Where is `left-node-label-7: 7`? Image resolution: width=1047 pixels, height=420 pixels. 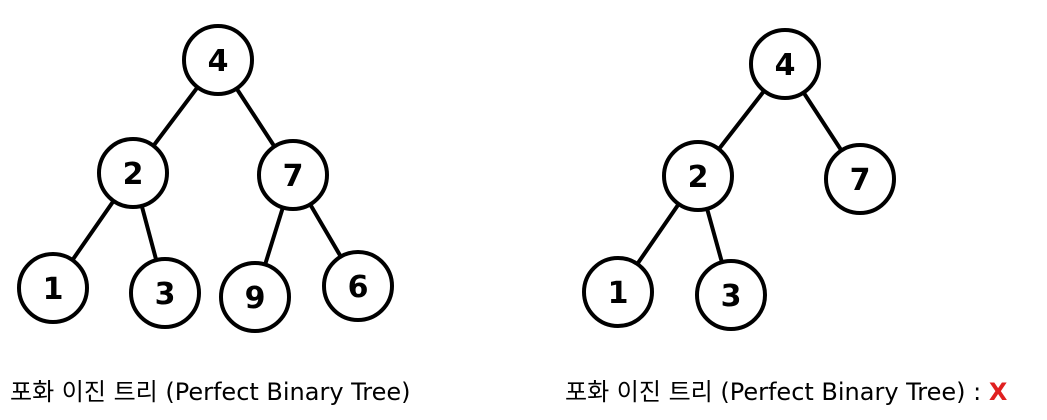 left-node-label-7: 7 is located at coordinates (293, 176).